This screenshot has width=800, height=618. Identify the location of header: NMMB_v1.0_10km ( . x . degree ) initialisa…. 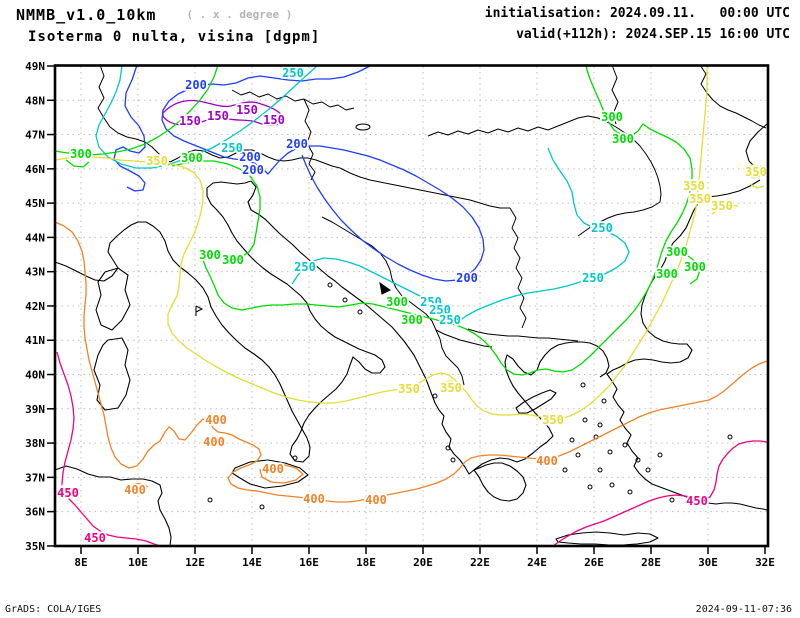
(403, 26).